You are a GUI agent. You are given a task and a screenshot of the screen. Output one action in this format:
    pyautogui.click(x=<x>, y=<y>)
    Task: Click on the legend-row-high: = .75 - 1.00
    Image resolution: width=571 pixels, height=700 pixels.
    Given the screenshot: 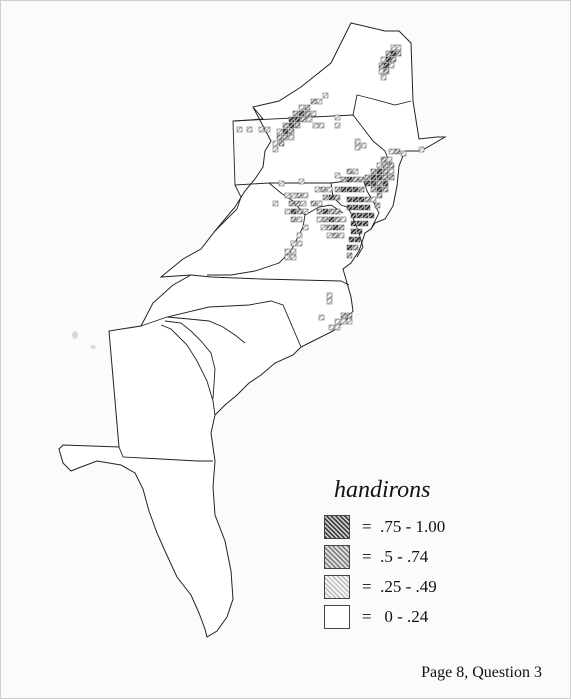 What is the action you would take?
    pyautogui.click(x=424, y=527)
    